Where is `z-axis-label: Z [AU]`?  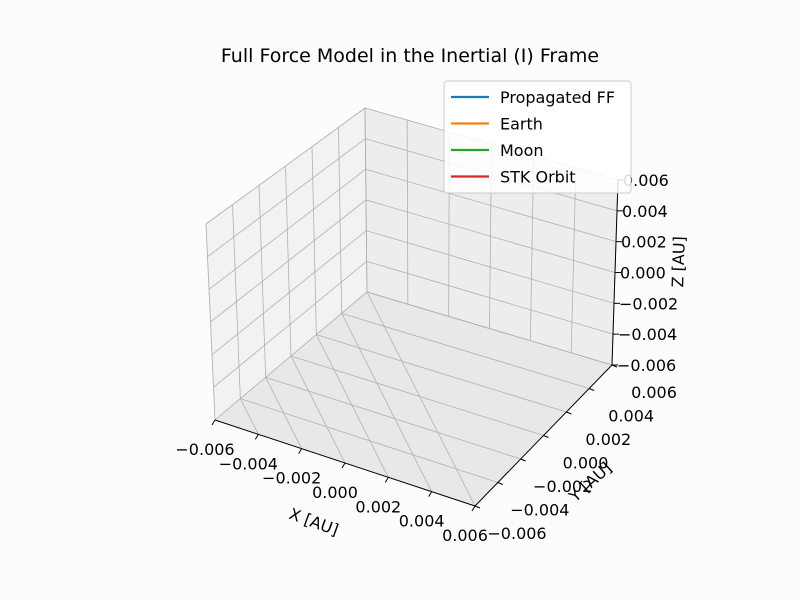 z-axis-label: Z [AU] is located at coordinates (678, 262).